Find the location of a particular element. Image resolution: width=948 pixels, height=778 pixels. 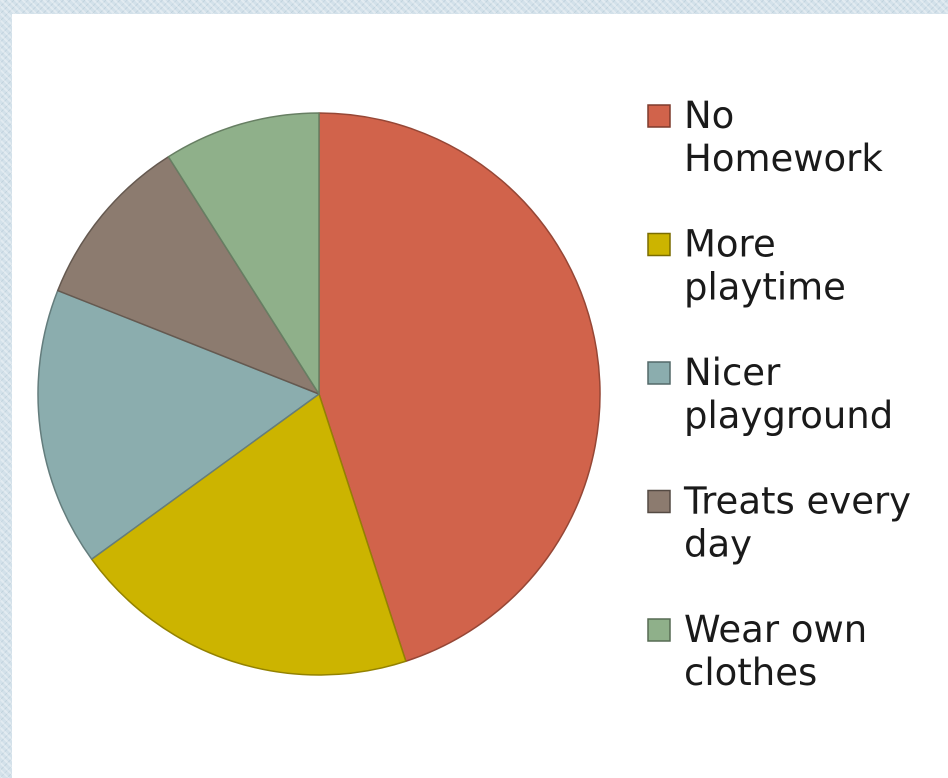

legend-label-3-line-0: Treats every is located at coordinates (797, 501).